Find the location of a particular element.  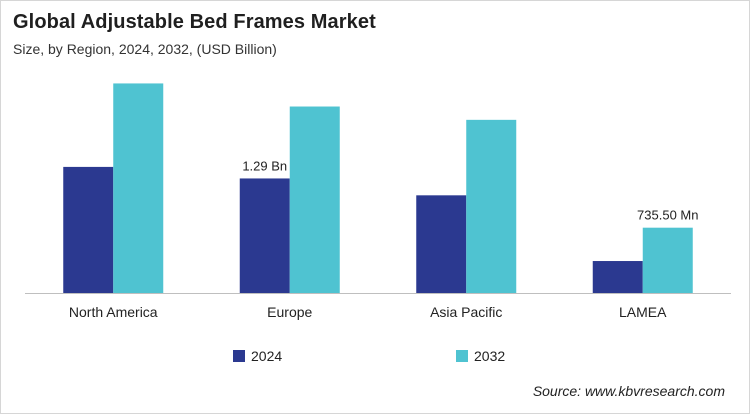

source-note: Source: www.kbvresearch.com is located at coordinates (628, 391).